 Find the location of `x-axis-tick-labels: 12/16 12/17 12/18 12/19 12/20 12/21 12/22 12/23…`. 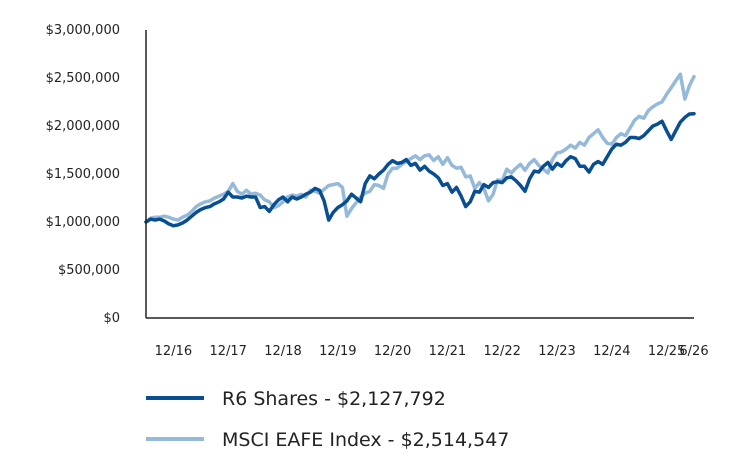

x-axis-tick-labels: 12/16 12/17 12/18 12/19 12/20 12/21 12/22 12/23… is located at coordinates (432, 351).